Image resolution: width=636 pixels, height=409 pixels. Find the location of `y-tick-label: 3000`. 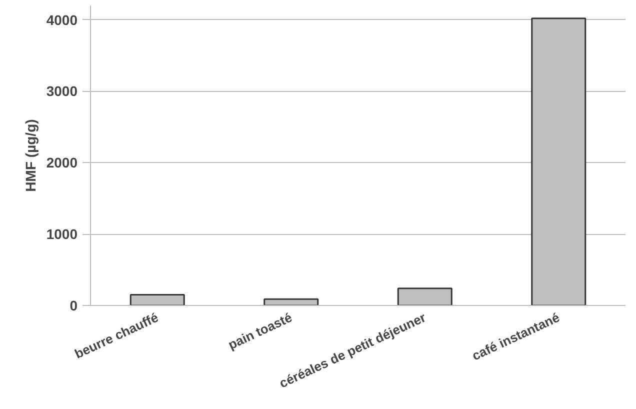

y-tick-label: 3000 is located at coordinates (62, 91).